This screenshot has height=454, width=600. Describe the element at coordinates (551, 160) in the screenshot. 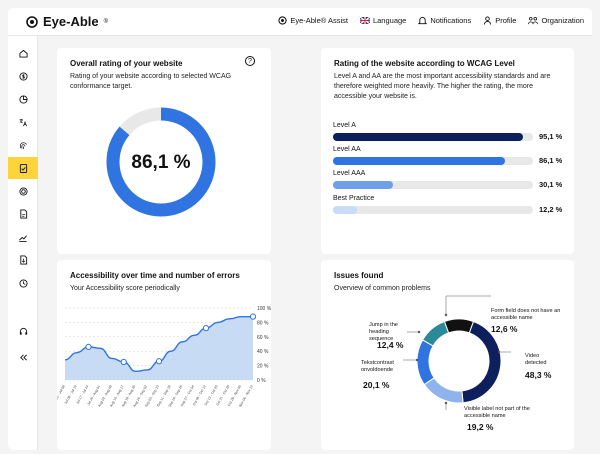

I see `level-value: 86,1 %` at that location.